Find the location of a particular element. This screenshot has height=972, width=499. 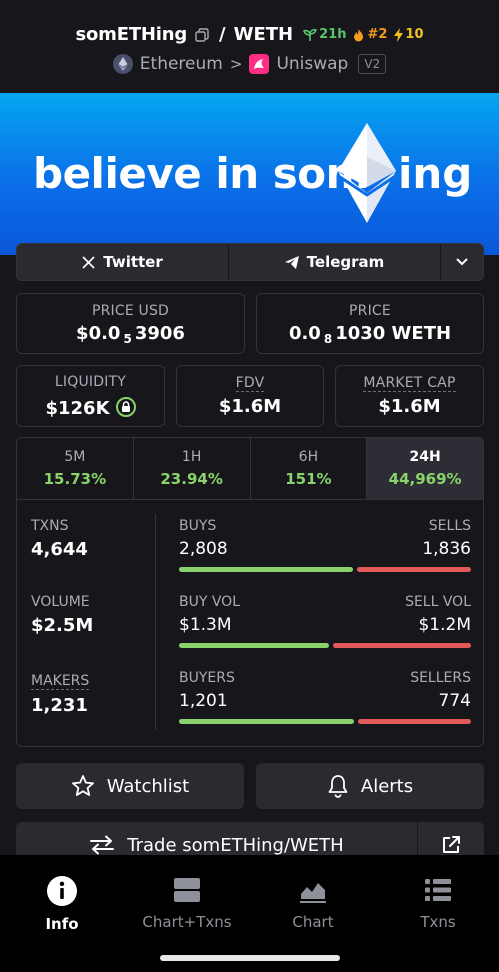

sell-vol-label: SELL VOL is located at coordinates (438, 602).